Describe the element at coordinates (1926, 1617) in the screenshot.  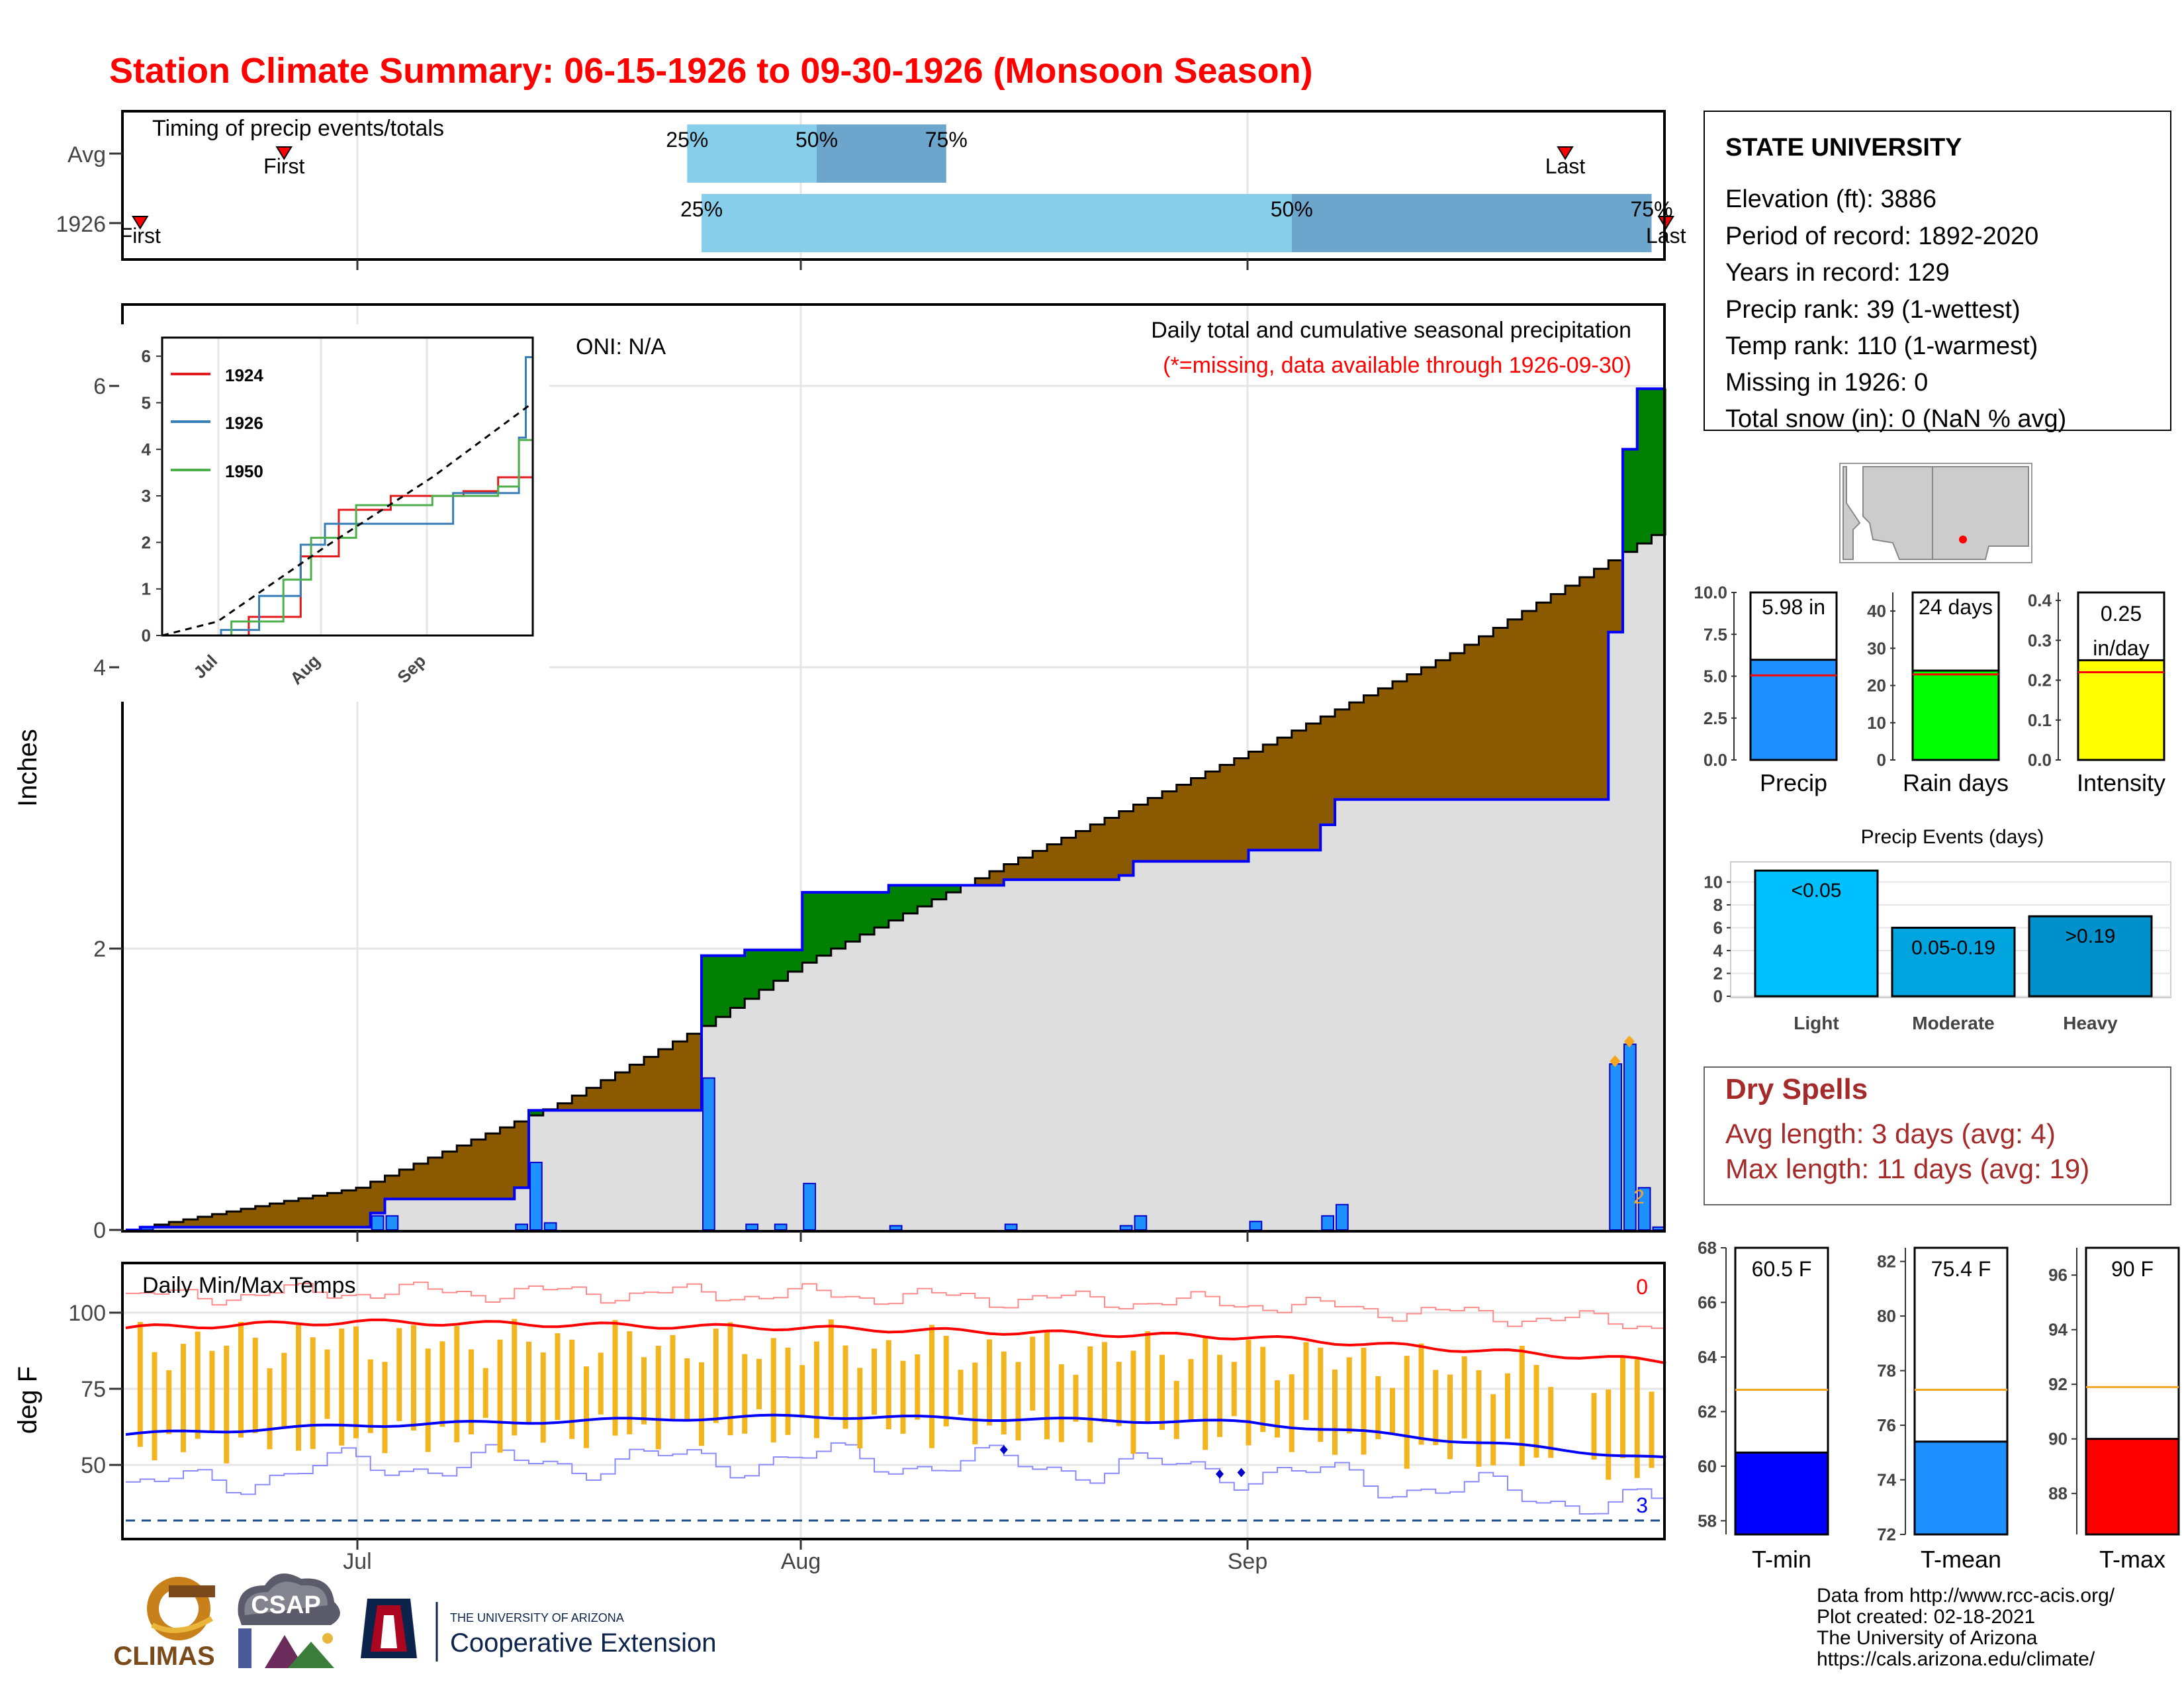
I see `footer-line-created: Plot created: 02-18-2021` at that location.